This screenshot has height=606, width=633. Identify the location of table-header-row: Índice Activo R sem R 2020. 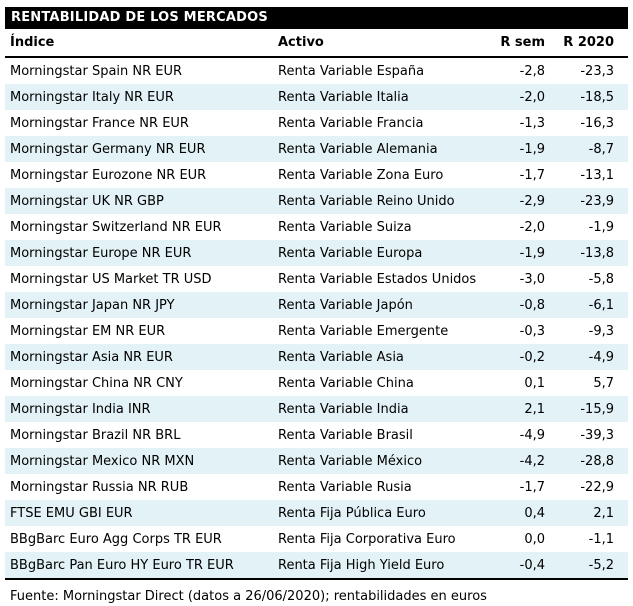
(316, 43).